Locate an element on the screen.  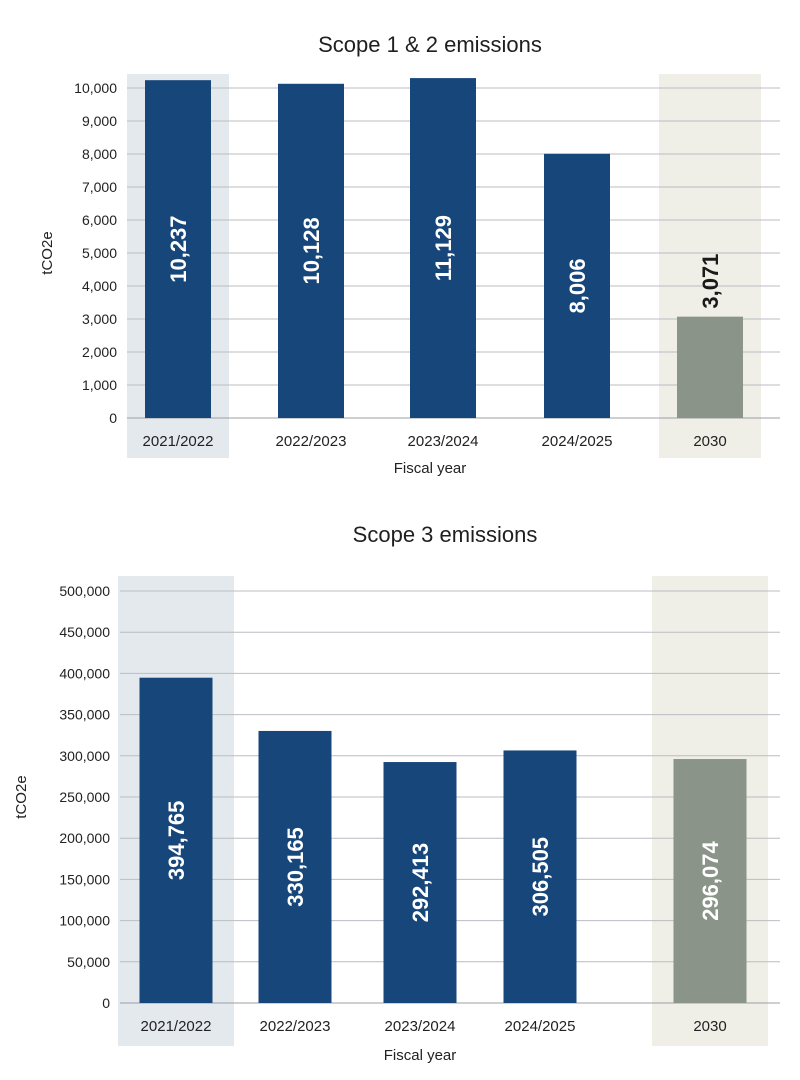
scope3-y-tick-label: 300,000 is located at coordinates (84, 756).